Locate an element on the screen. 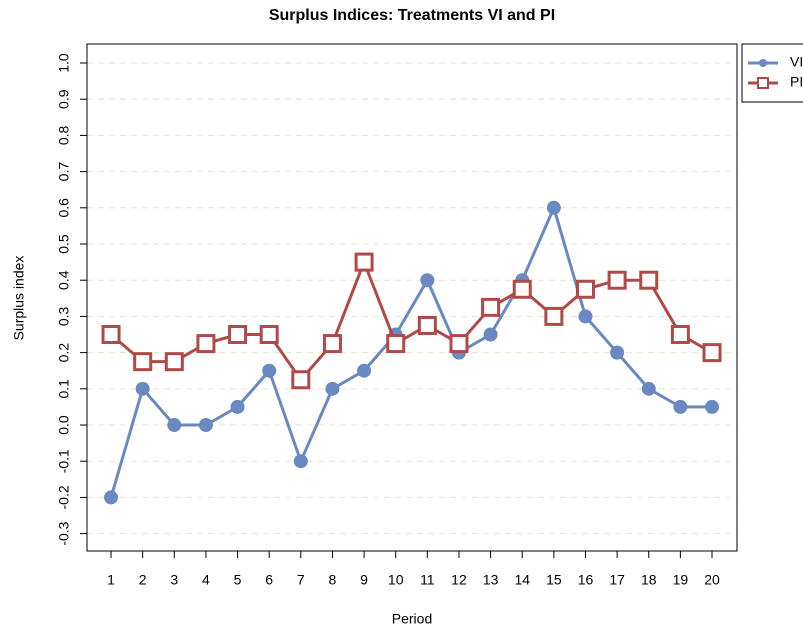 The width and height of the screenshot is (803, 633). x-tick-label: 19 is located at coordinates (681, 580).